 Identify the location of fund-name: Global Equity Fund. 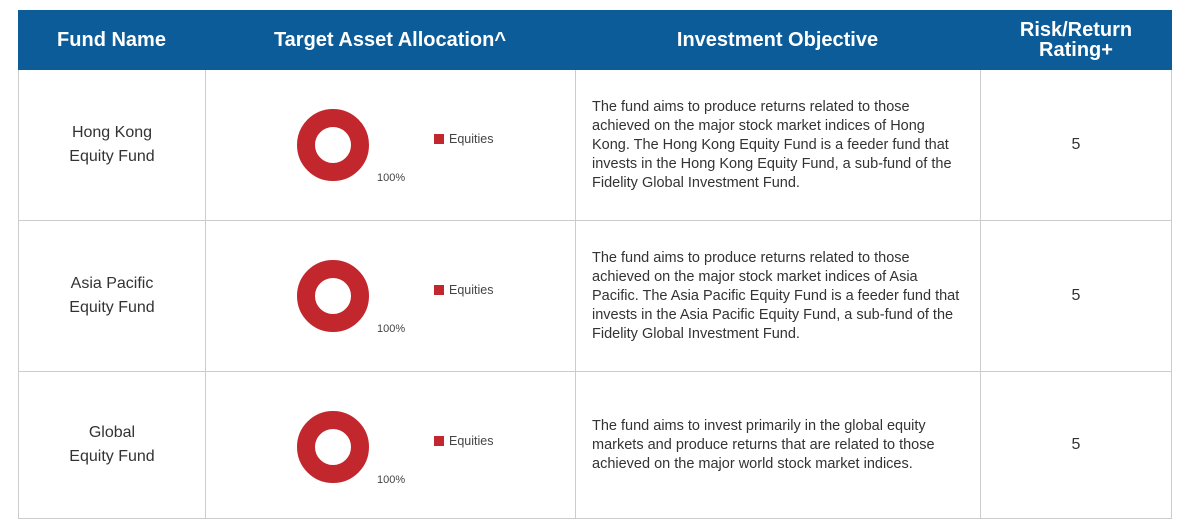
(111, 445).